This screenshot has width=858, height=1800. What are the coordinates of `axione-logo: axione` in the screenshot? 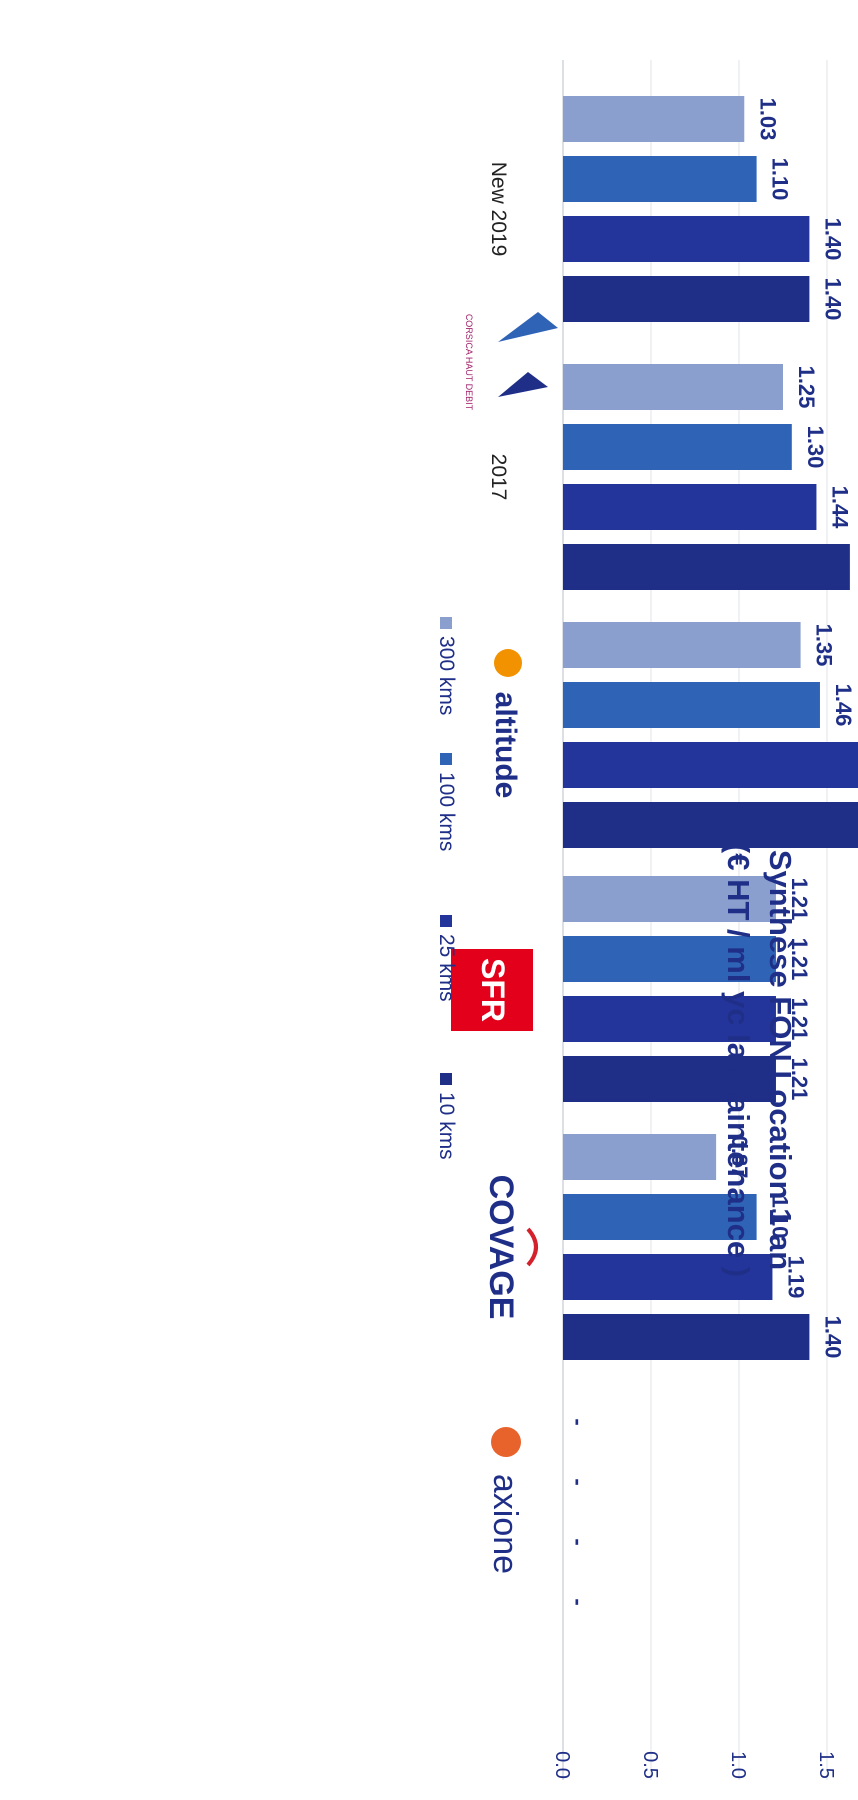 It's located at (505, 1524).